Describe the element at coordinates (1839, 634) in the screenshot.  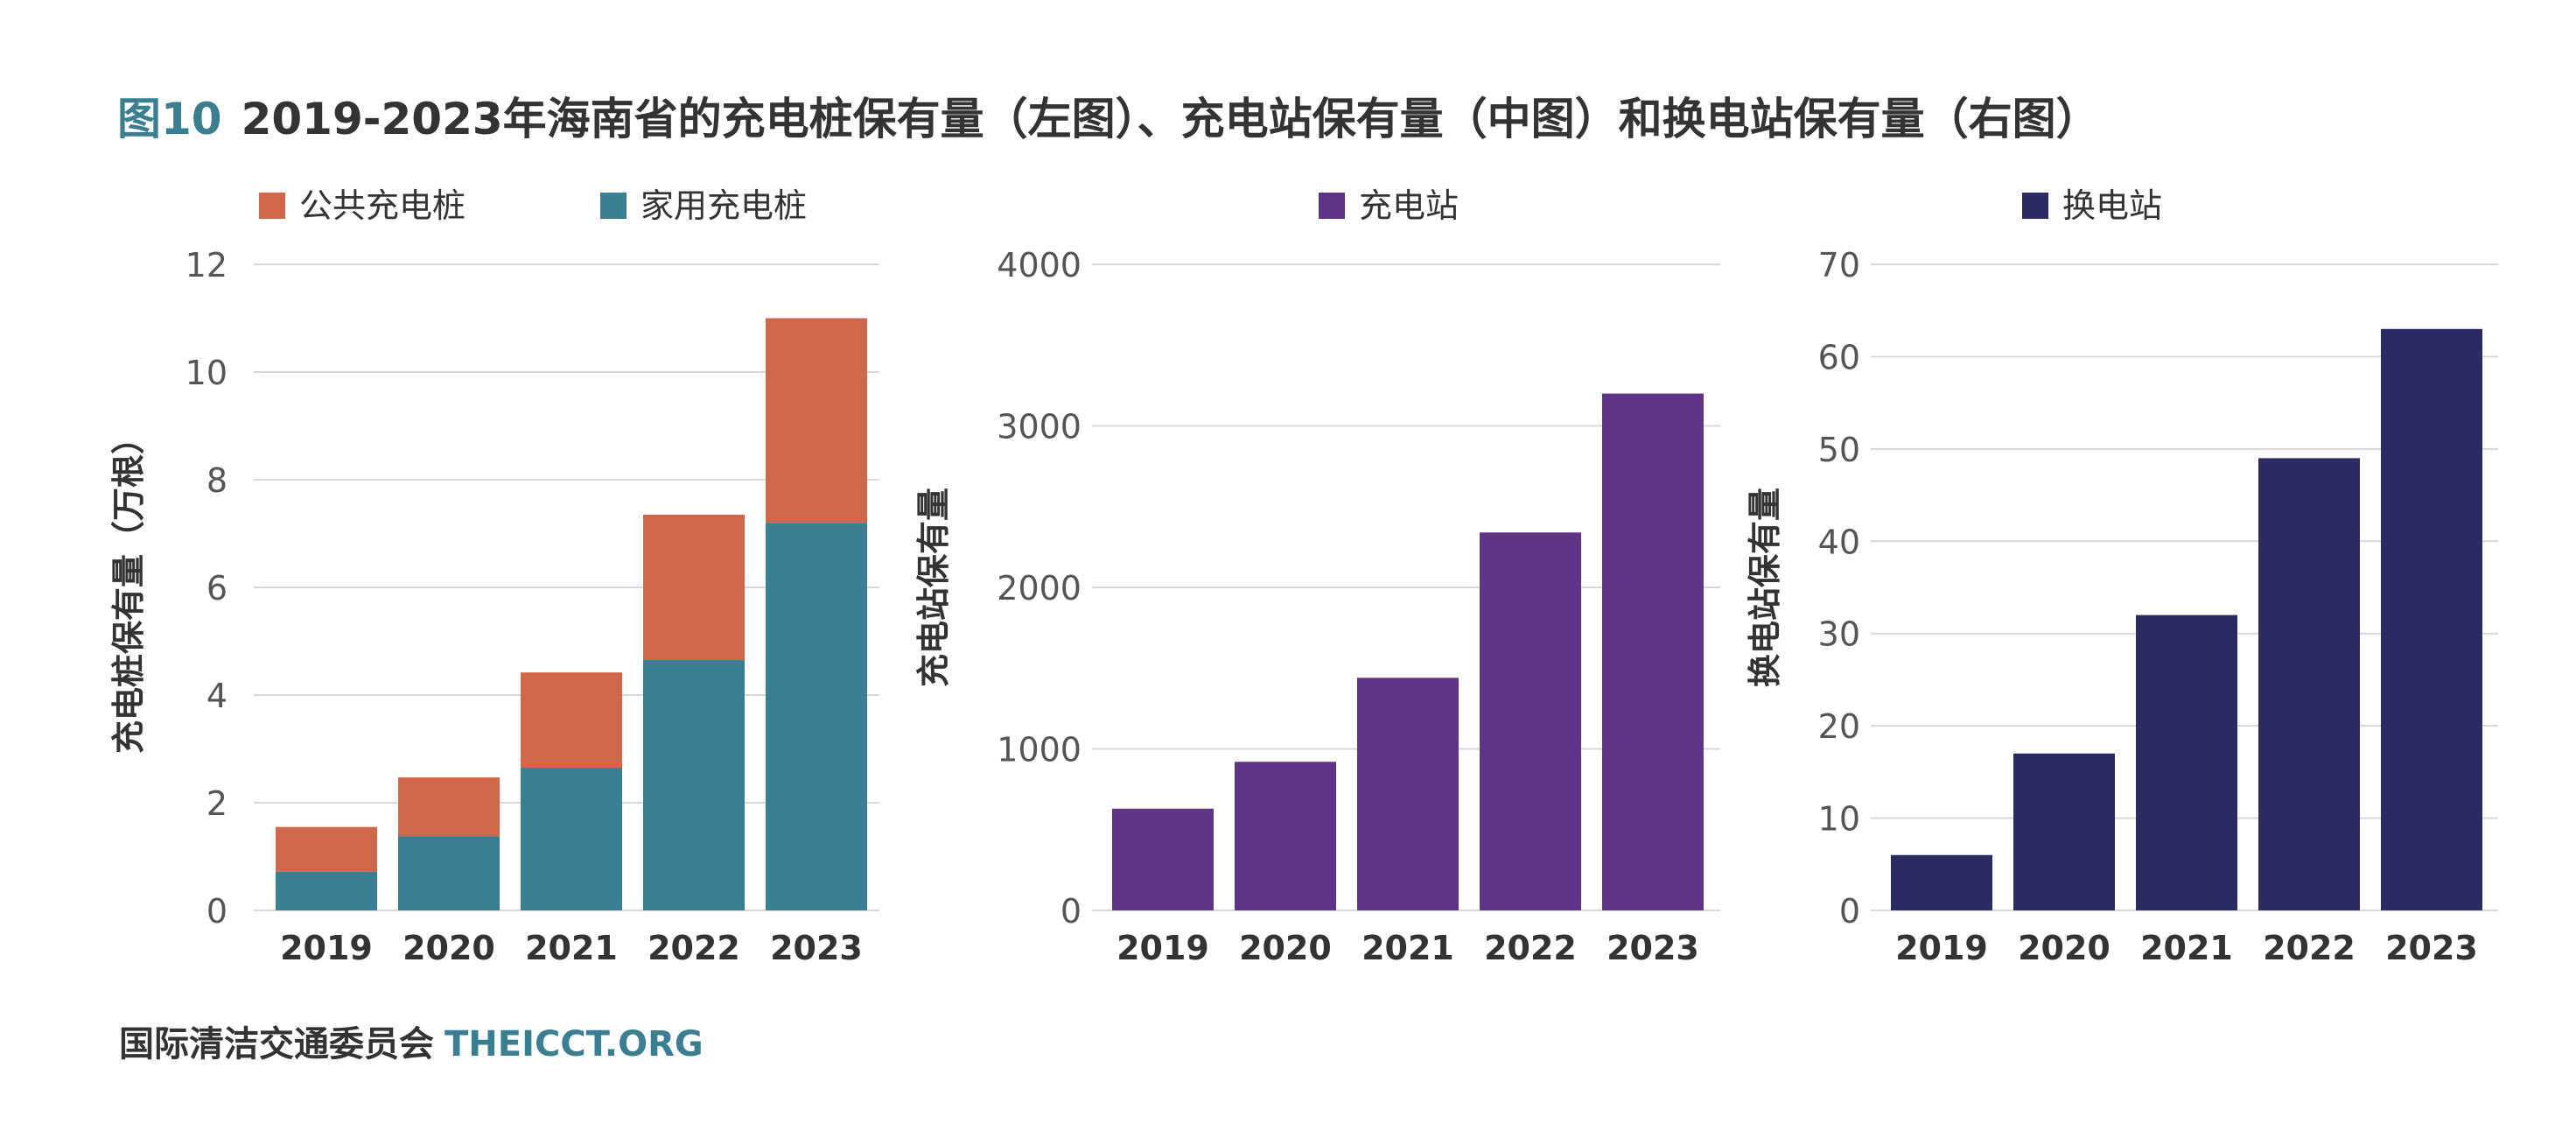
I see `chart-3-y-tick-label: 30` at that location.